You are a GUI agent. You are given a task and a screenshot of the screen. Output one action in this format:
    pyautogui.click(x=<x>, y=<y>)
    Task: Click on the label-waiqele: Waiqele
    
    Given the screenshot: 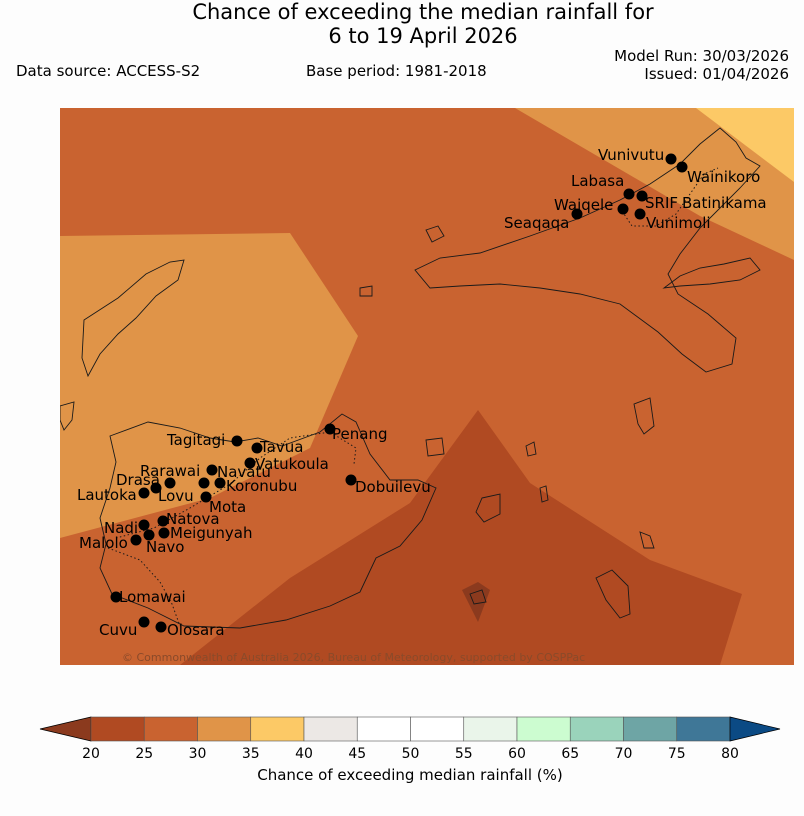 What is the action you would take?
    pyautogui.click(x=583, y=205)
    